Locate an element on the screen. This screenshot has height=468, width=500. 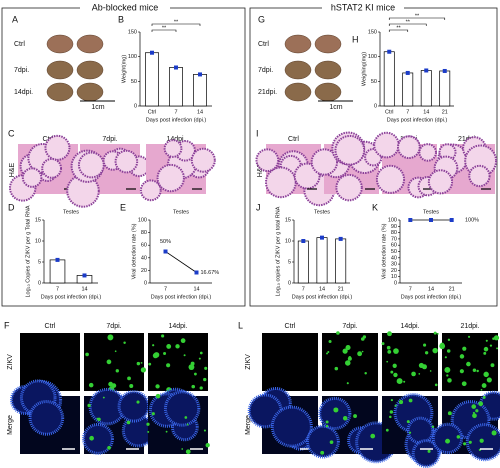
panel-letter: I is located at coordinates (257, 133).